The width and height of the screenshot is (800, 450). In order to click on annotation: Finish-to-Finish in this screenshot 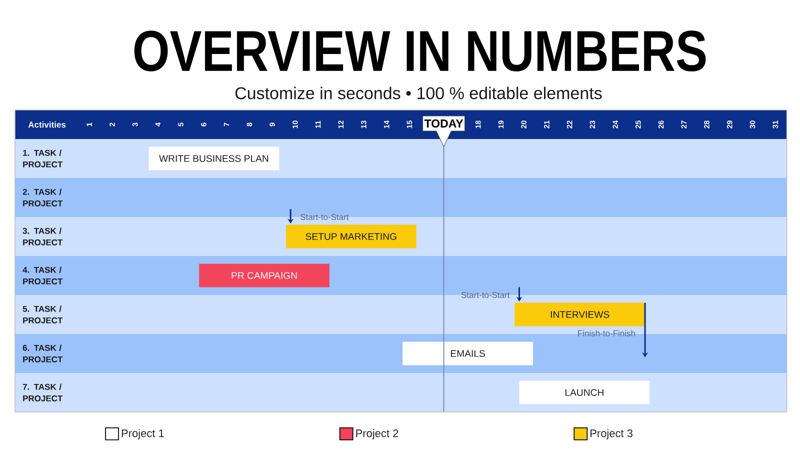, I will do `click(606, 333)`.